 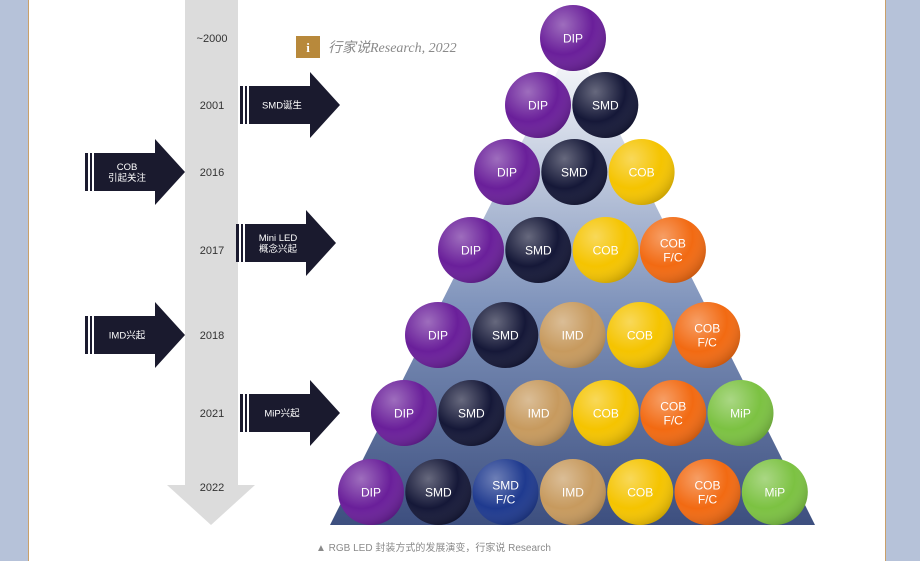 I want to click on brand-logo-mark, so click(x=308, y=47).